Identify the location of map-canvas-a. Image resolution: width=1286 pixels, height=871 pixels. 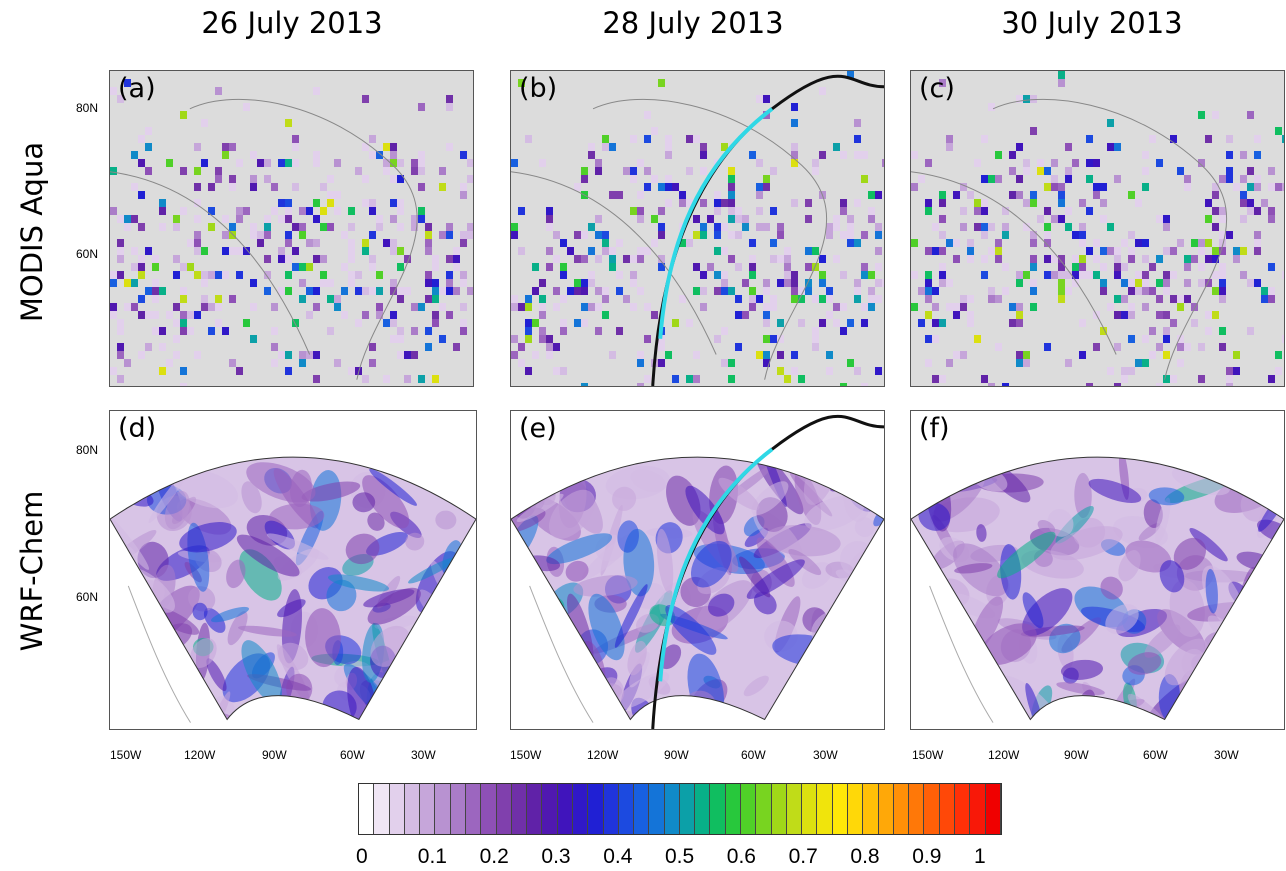
(291, 228).